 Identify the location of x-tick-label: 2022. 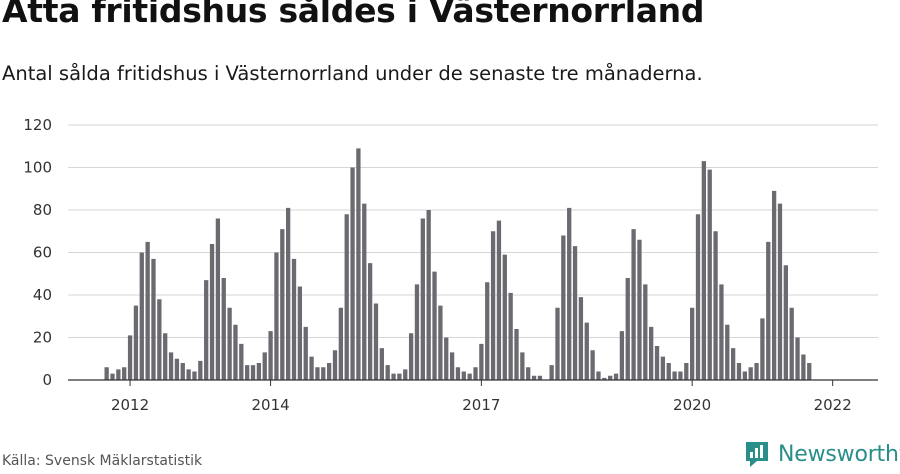
(833, 405).